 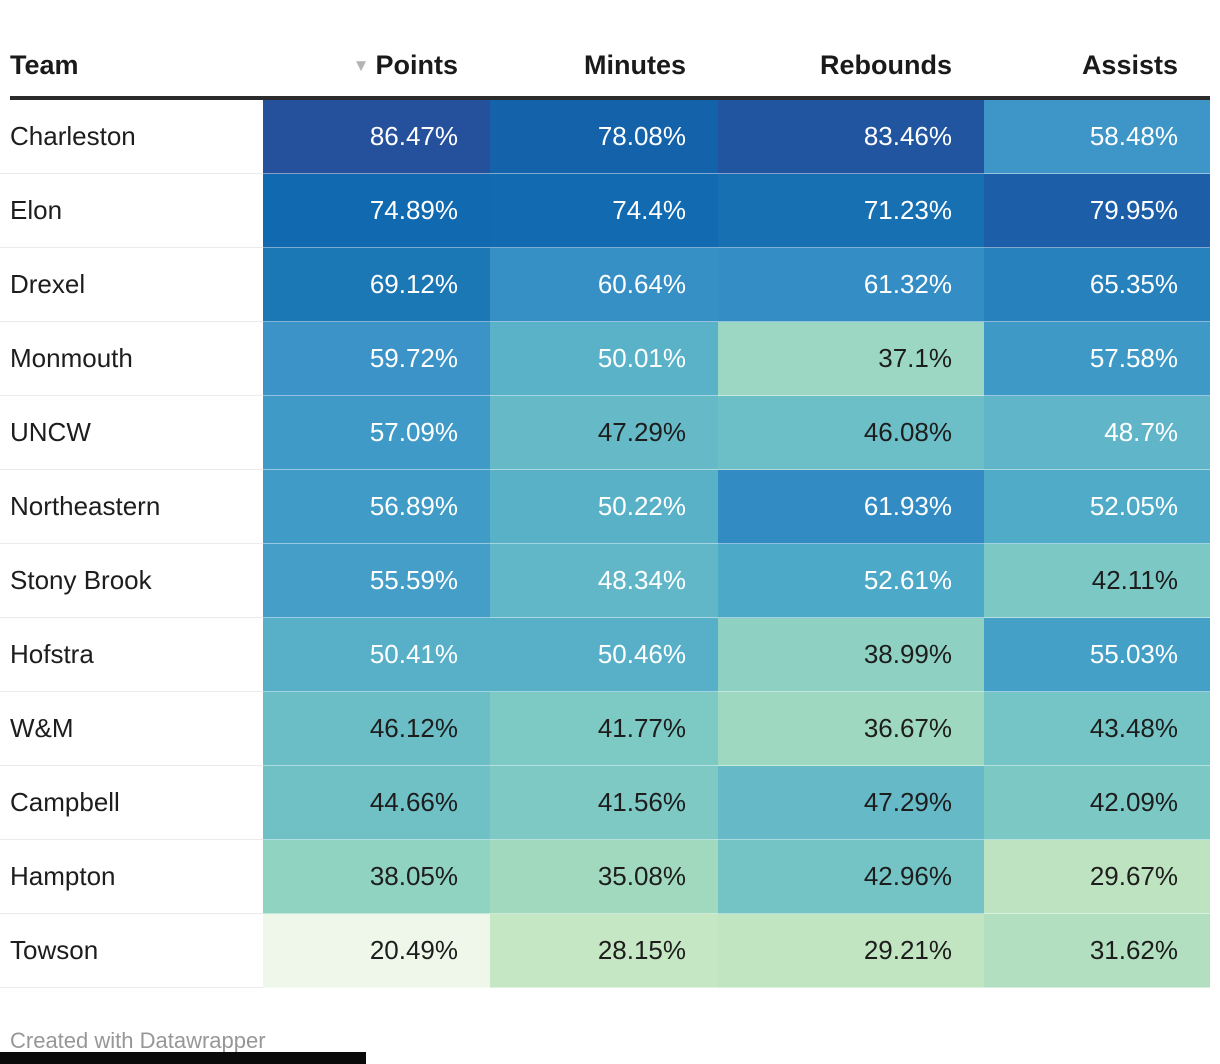 I want to click on table-row: Hofstra 50.41% 50.46% 38.99% 55.03%, so click(x=610, y=655).